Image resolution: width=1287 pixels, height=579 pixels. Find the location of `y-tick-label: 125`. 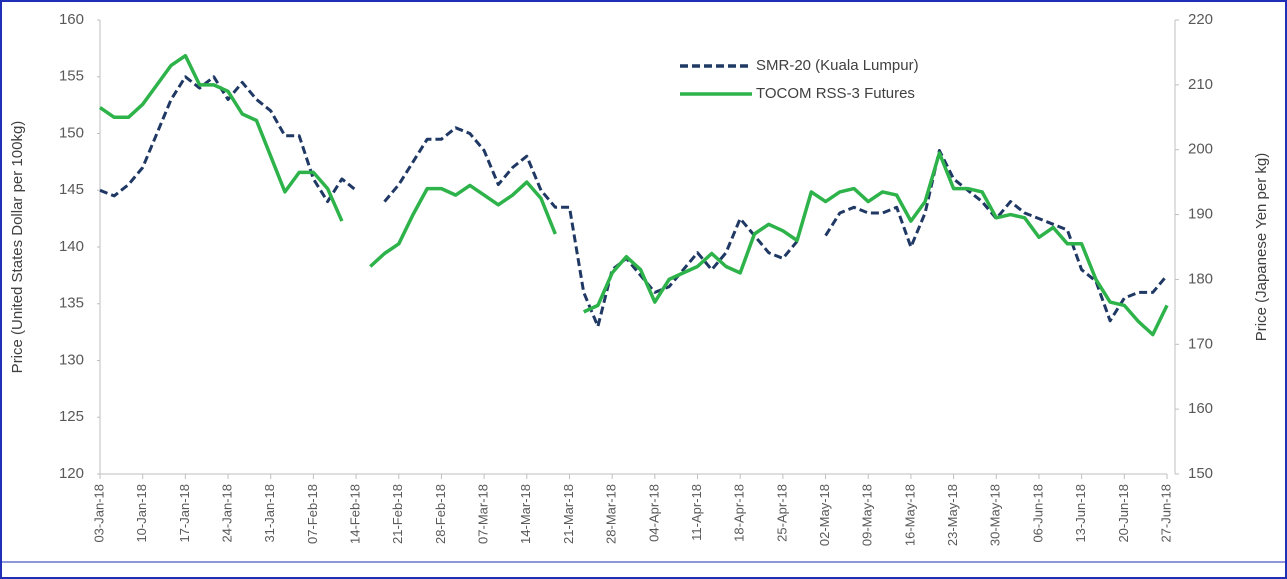

y-tick-label: 125 is located at coordinates (71, 416).